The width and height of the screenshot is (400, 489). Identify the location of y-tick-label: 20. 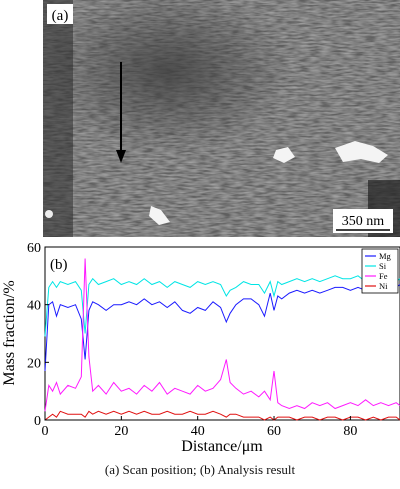
(34, 363).